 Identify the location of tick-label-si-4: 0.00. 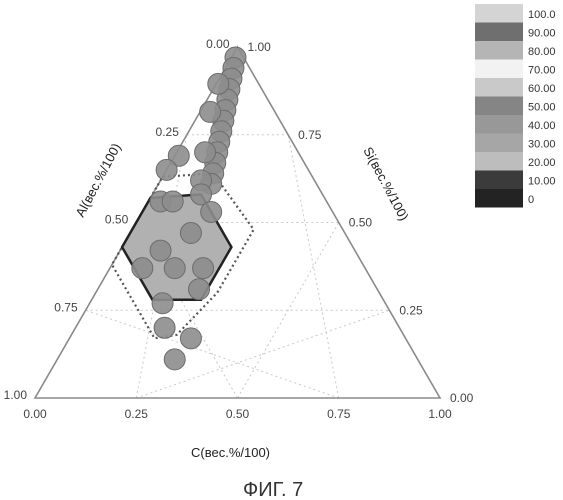
(462, 398).